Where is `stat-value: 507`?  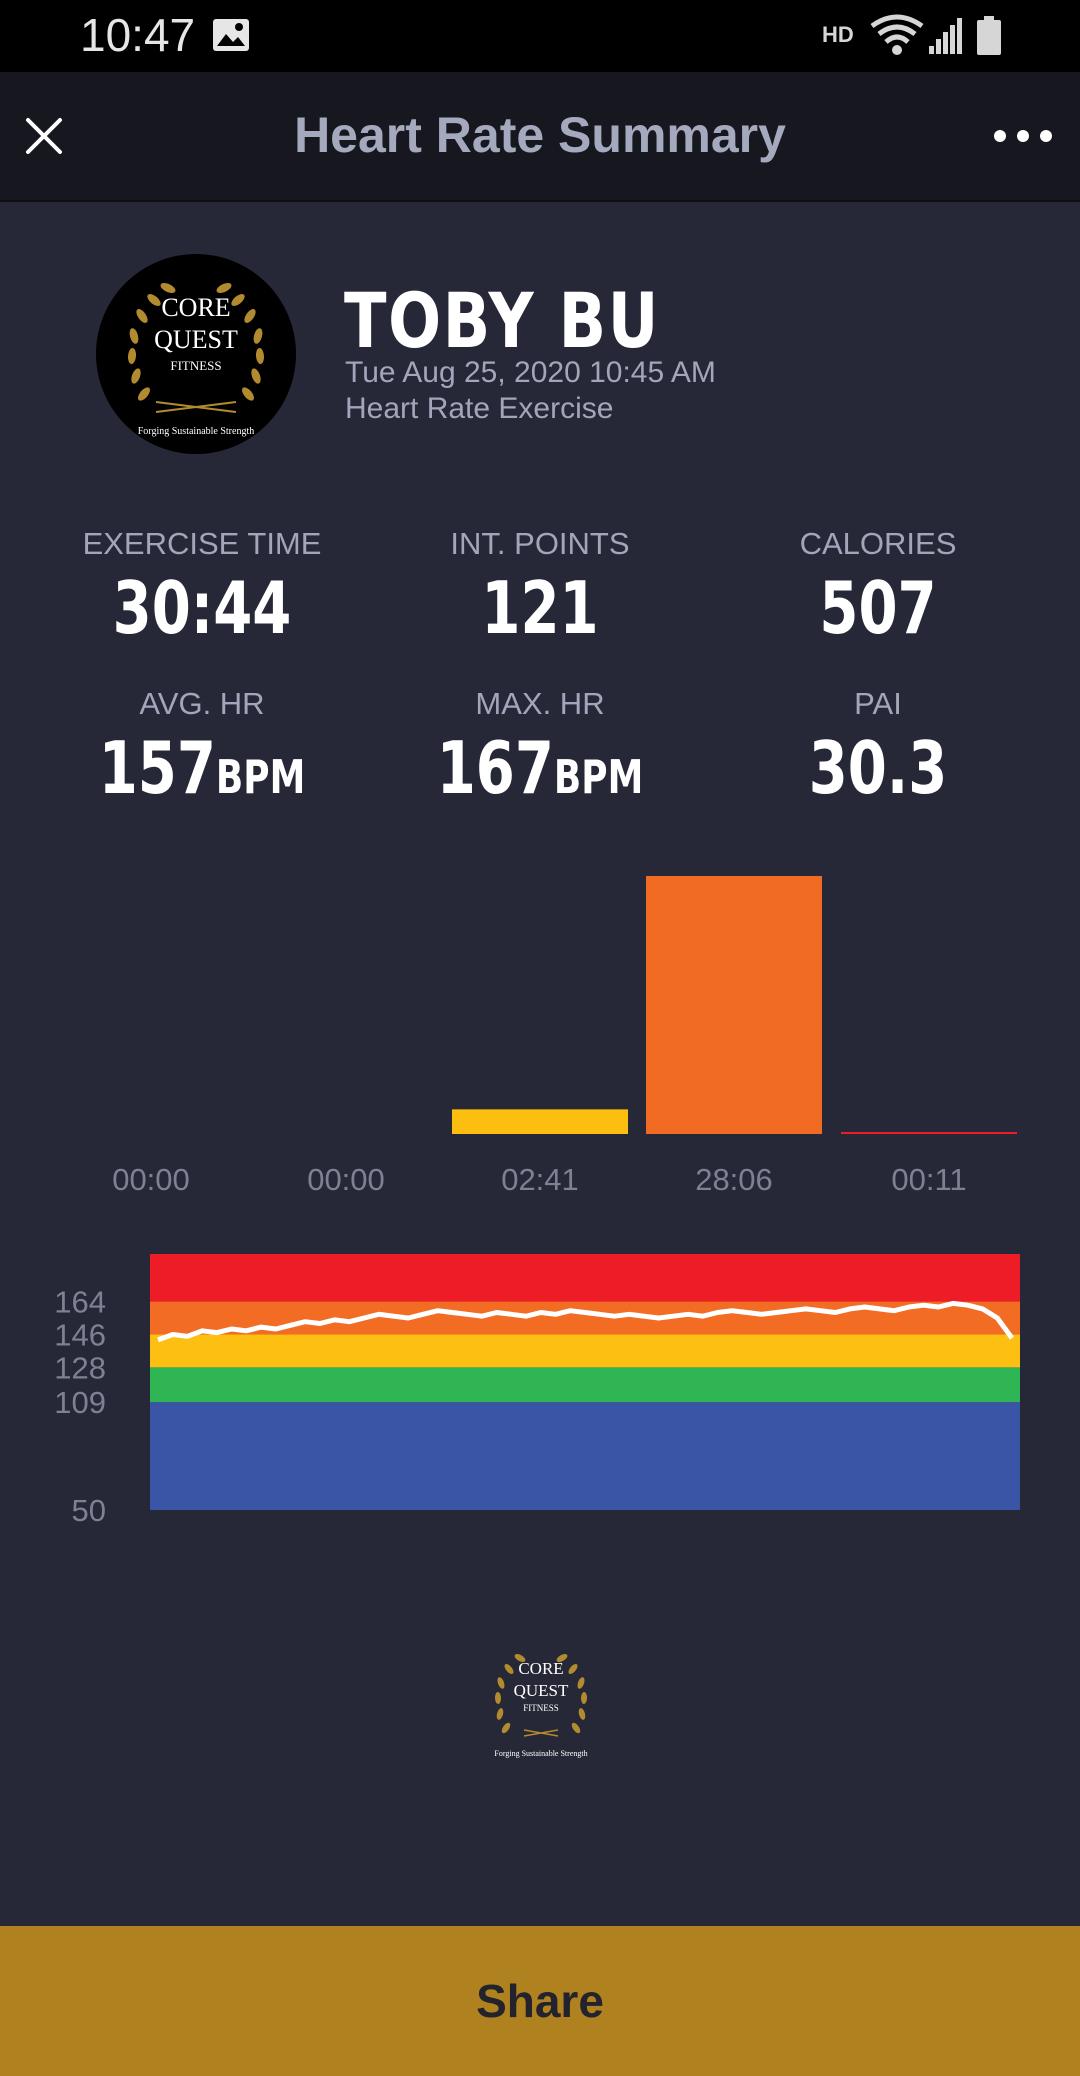 stat-value: 507 is located at coordinates (878, 608).